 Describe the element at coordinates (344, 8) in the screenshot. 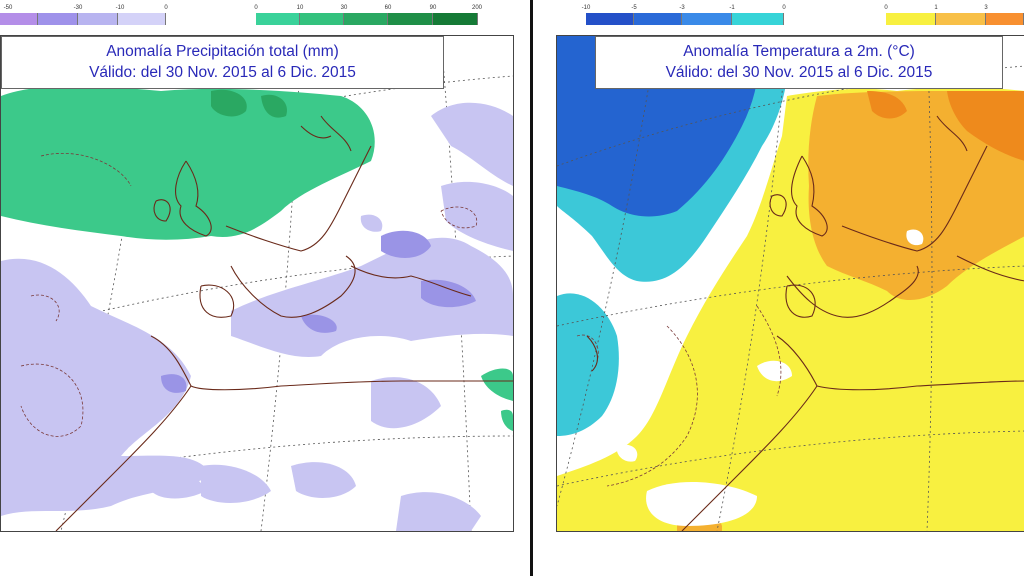

I see `colorbar-tick: 30` at that location.